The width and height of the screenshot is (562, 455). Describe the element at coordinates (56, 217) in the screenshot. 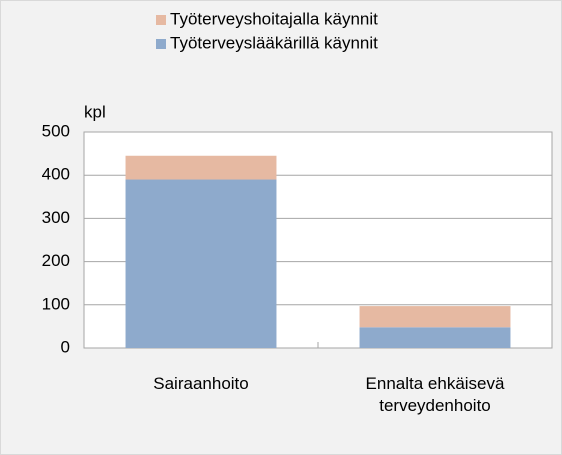

I see `y-tick-label: 300` at that location.